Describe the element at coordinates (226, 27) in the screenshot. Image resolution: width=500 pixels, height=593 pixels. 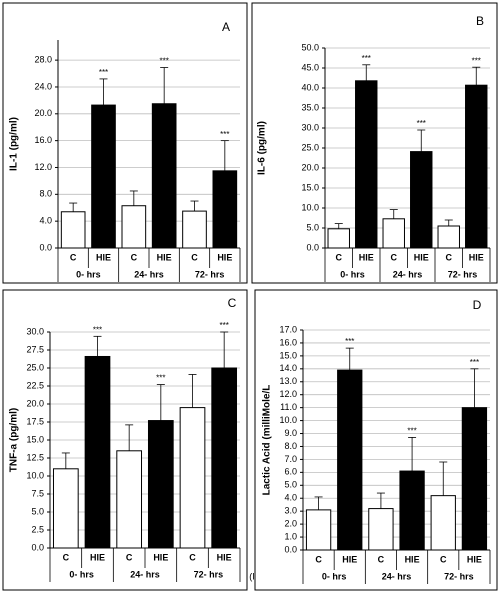
I see `panel-label: A` at that location.